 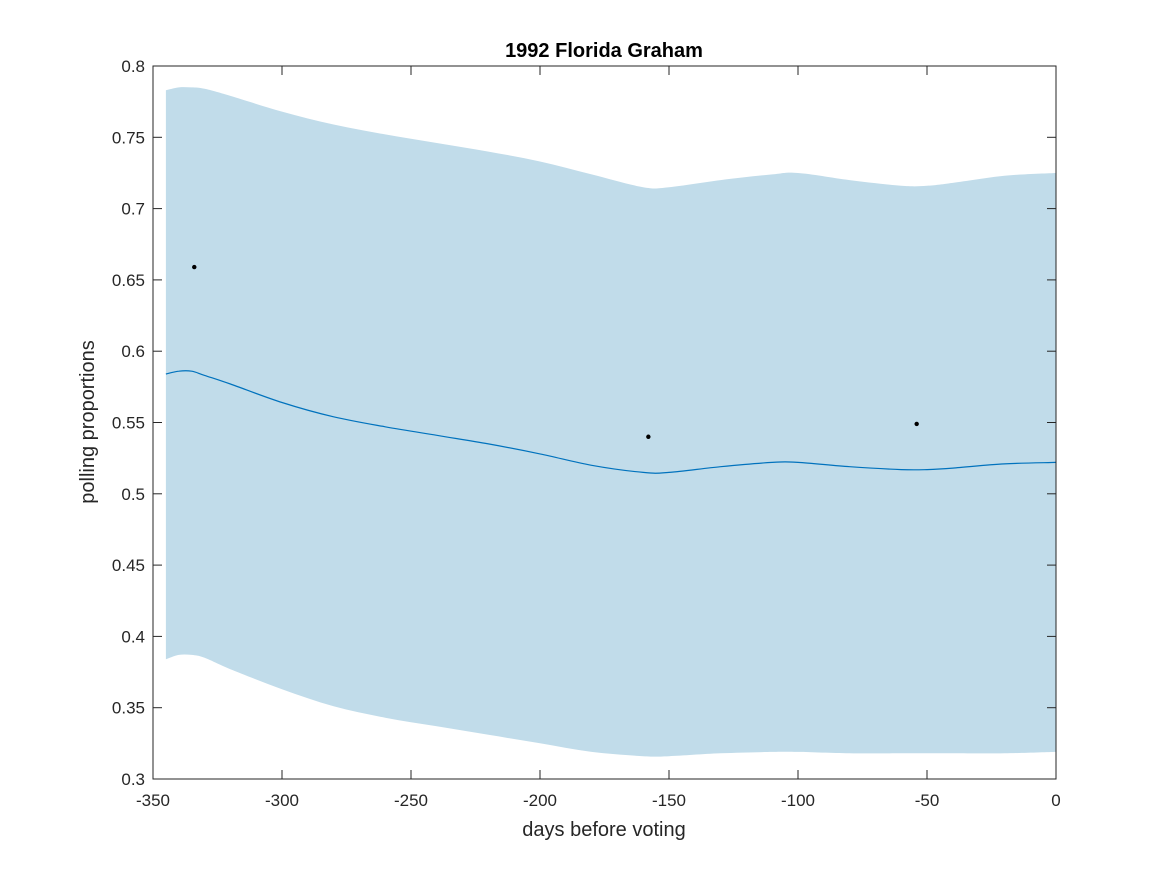 I want to click on y-axis-label: polling proportions, so click(x=88, y=421).